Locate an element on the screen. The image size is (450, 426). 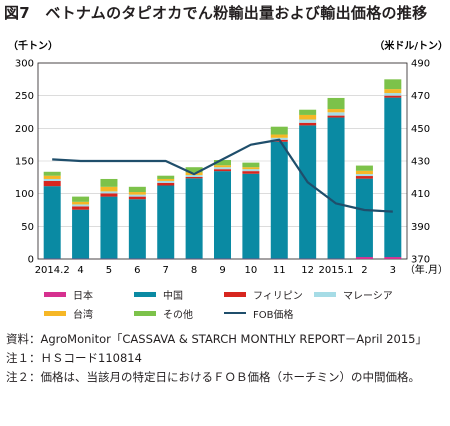
x-tick-label: 7 is located at coordinates (166, 270).